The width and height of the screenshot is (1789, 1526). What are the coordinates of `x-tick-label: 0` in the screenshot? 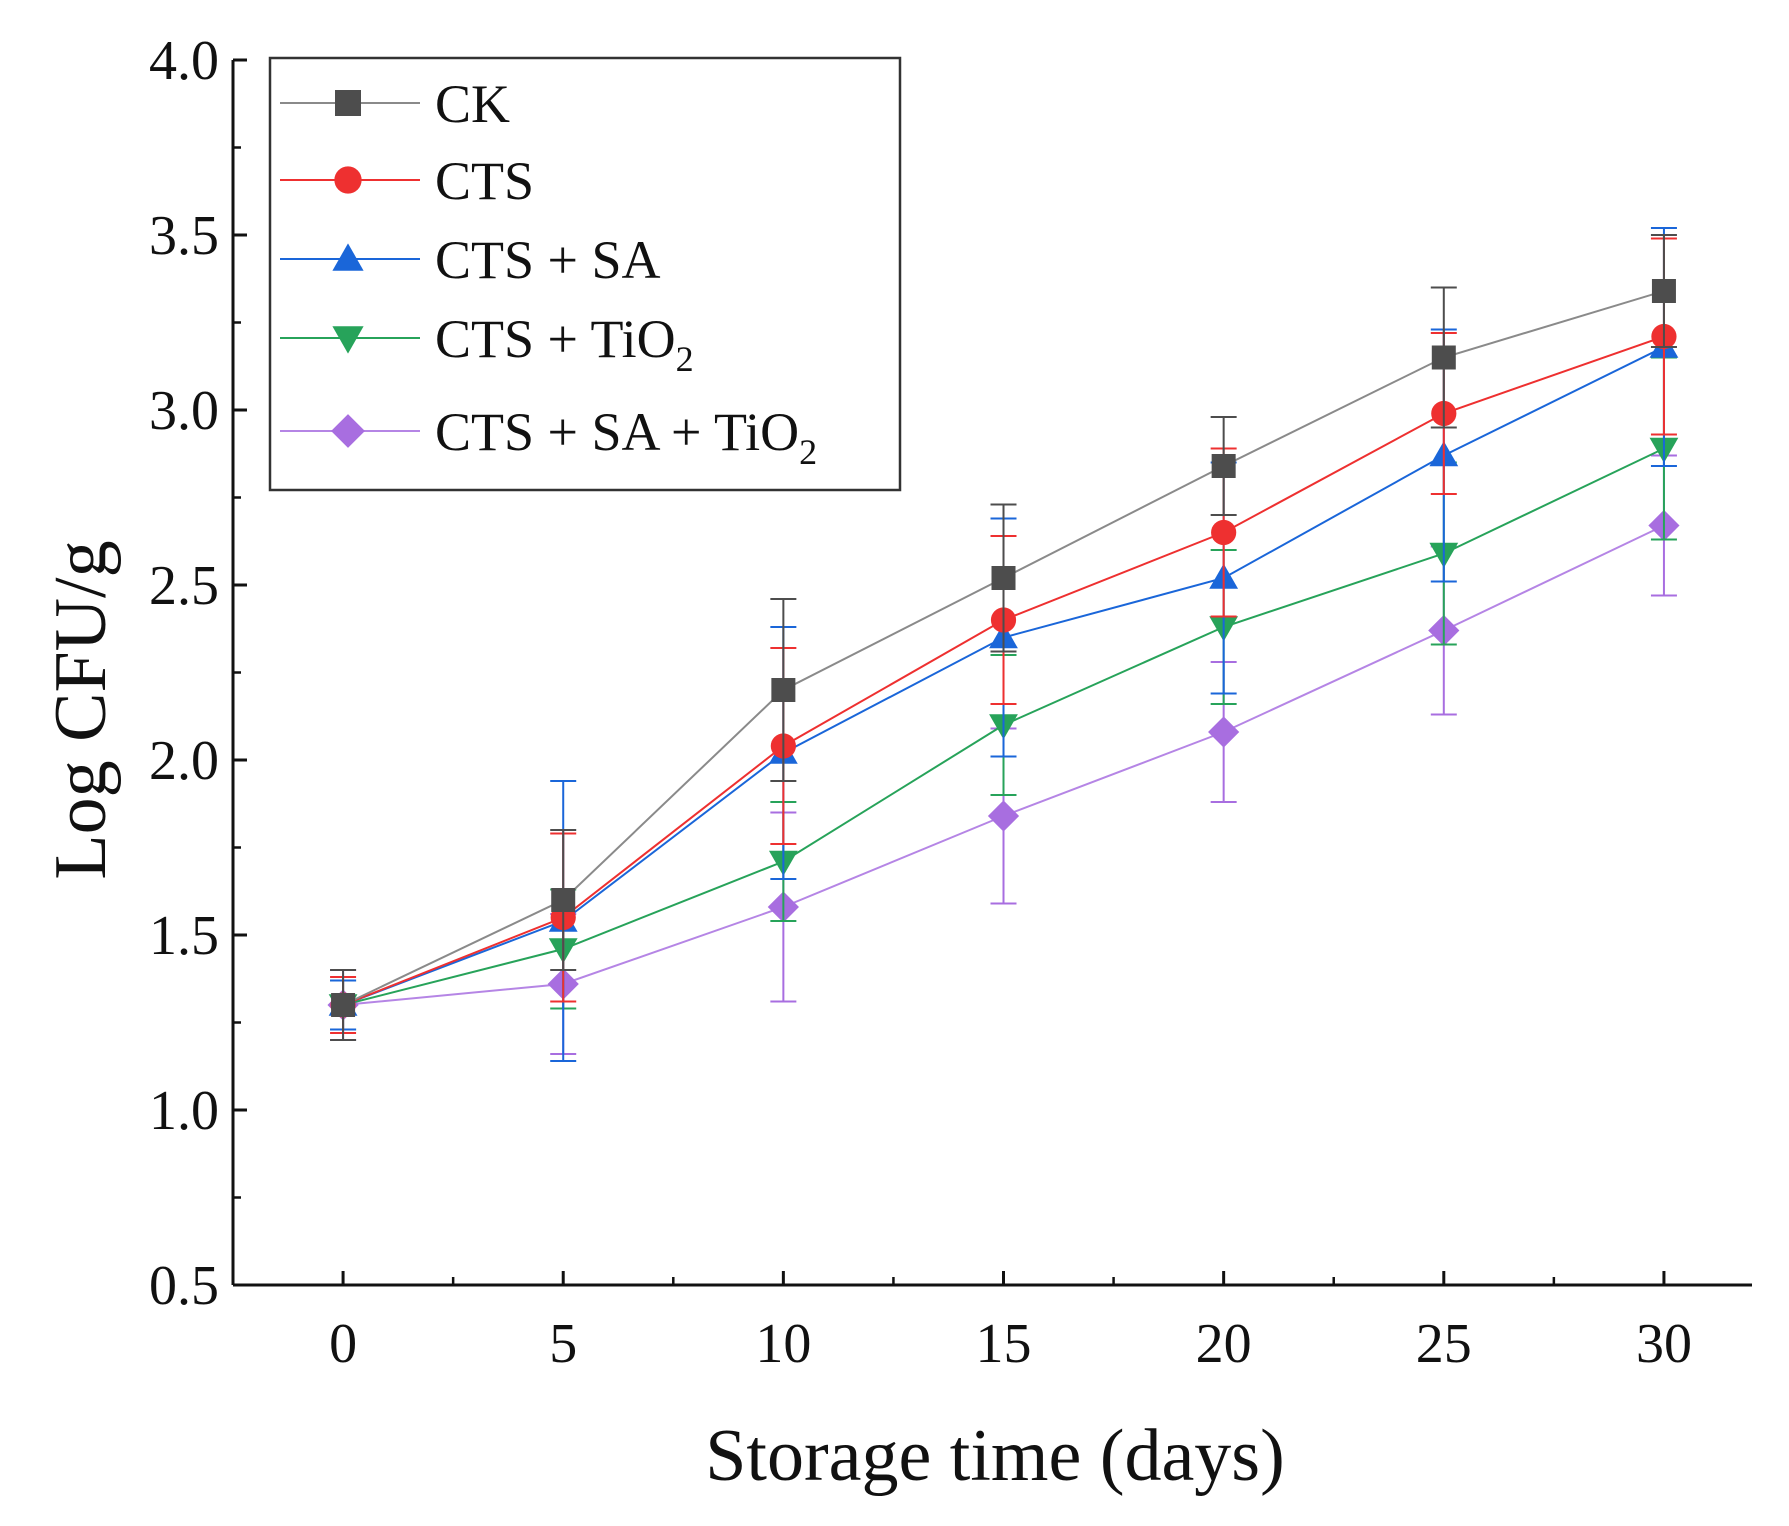 It's located at (343, 1344).